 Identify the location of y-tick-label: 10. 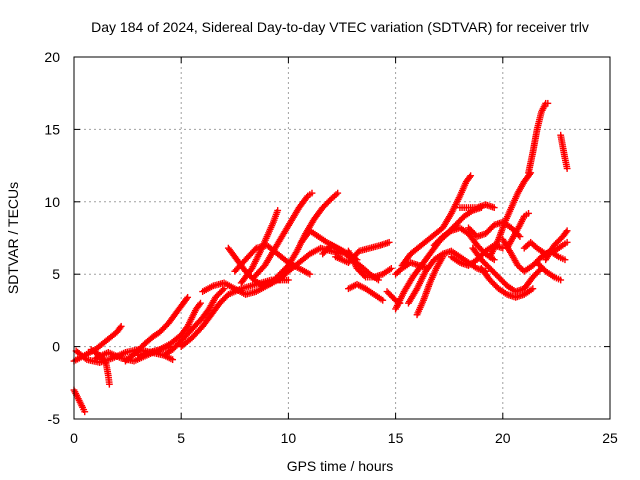
(52, 202).